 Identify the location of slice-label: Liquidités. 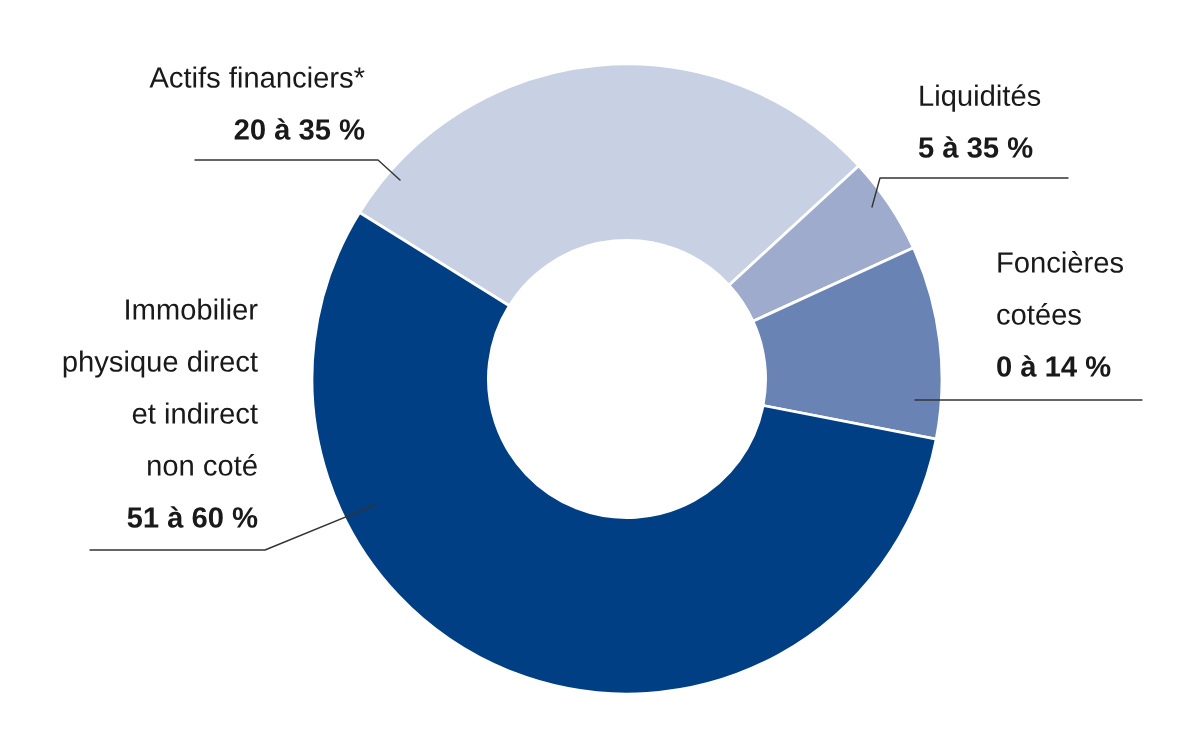
(980, 98).